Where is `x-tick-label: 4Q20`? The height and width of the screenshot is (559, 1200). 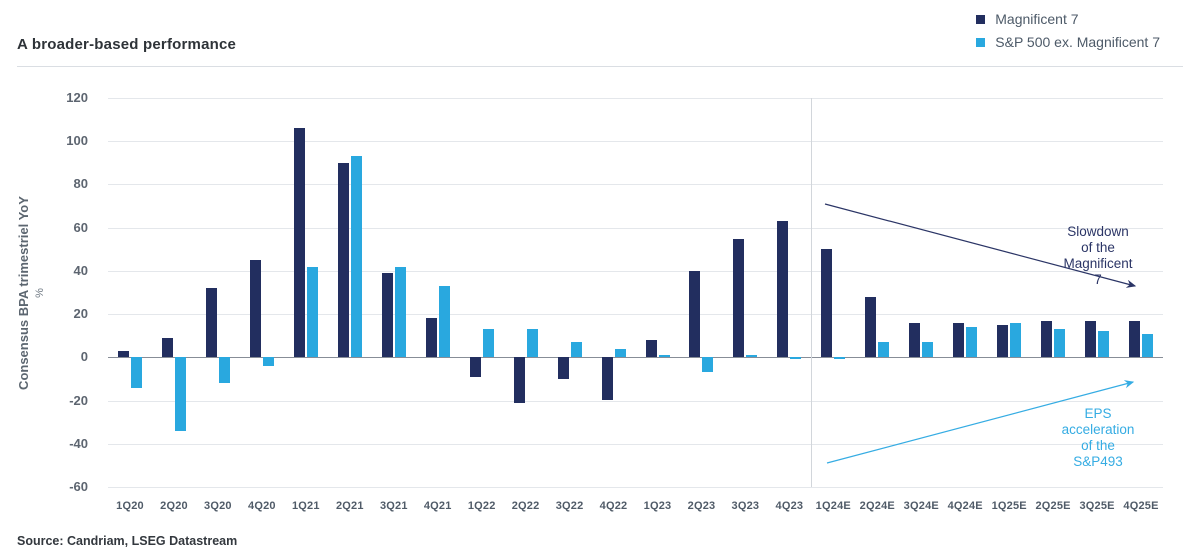 x-tick-label: 4Q20 is located at coordinates (262, 506).